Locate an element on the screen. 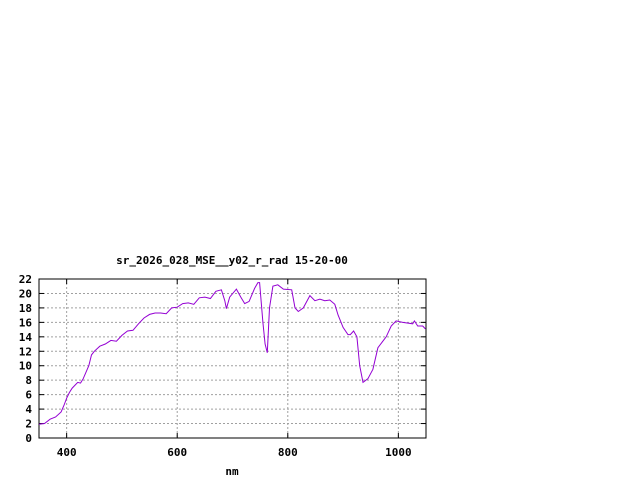 Image resolution: width=640 pixels, height=480 pixels. y-tick-label: 22 is located at coordinates (25, 279).